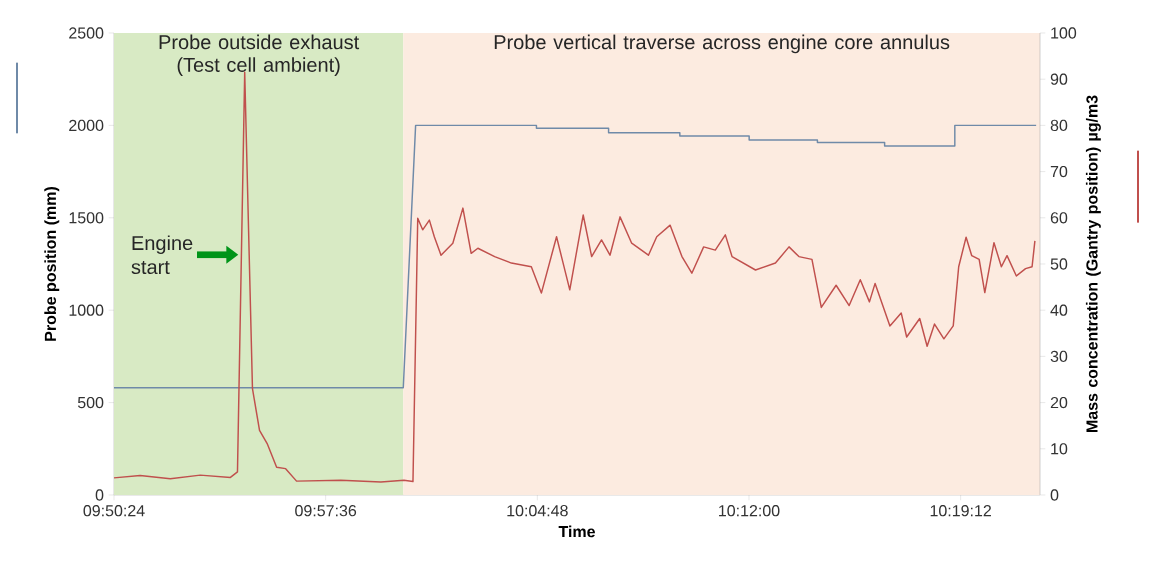  What do you see at coordinates (86, 218) in the screenshot?
I see `y-tick-label: 1500` at bounding box center [86, 218].